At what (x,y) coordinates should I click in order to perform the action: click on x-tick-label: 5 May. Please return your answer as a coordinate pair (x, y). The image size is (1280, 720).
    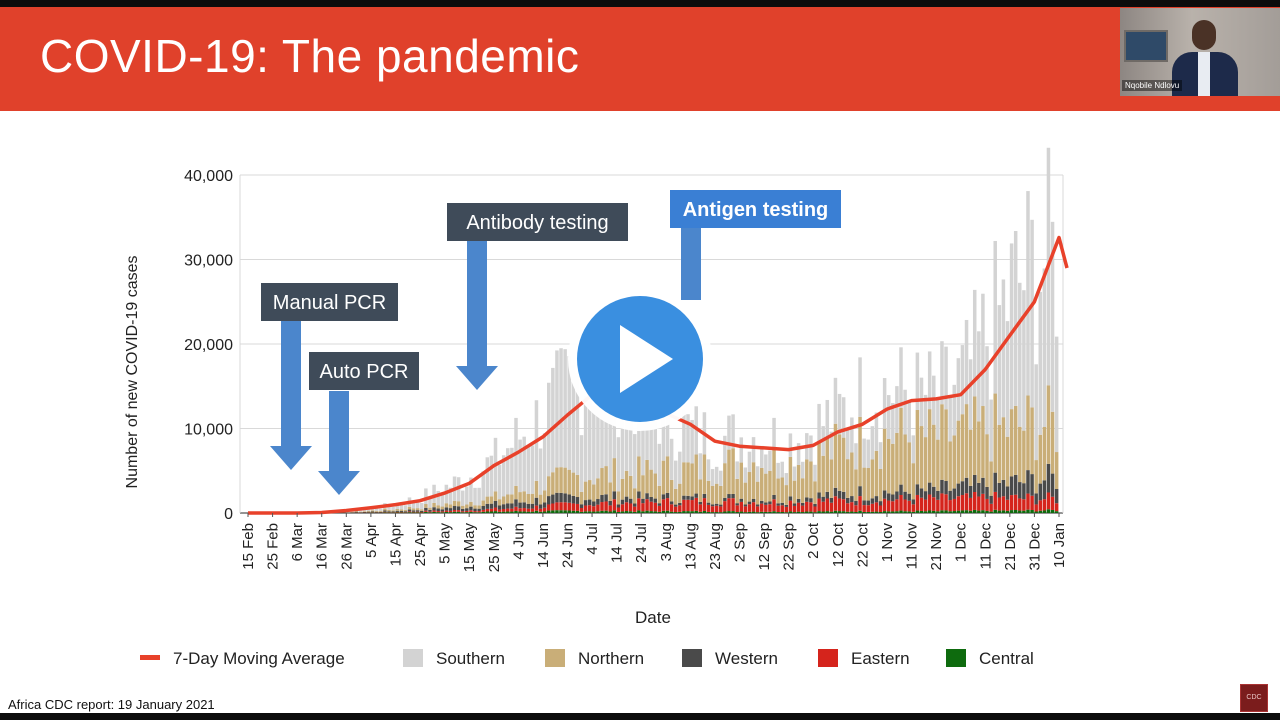
    Looking at the image, I should click on (445, 543).